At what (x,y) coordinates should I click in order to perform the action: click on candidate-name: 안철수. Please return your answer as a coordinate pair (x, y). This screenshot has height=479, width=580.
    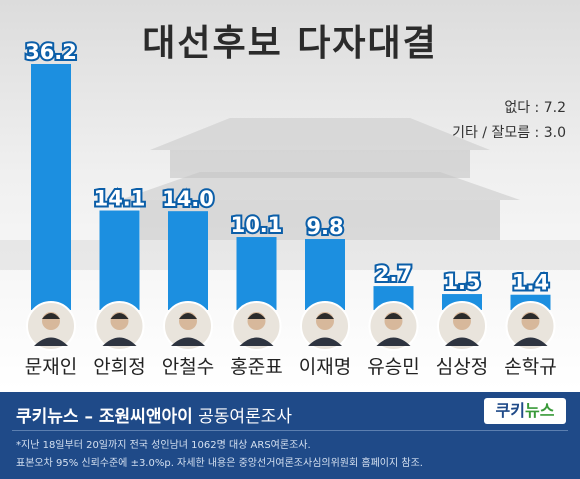
    Looking at the image, I should click on (188, 367).